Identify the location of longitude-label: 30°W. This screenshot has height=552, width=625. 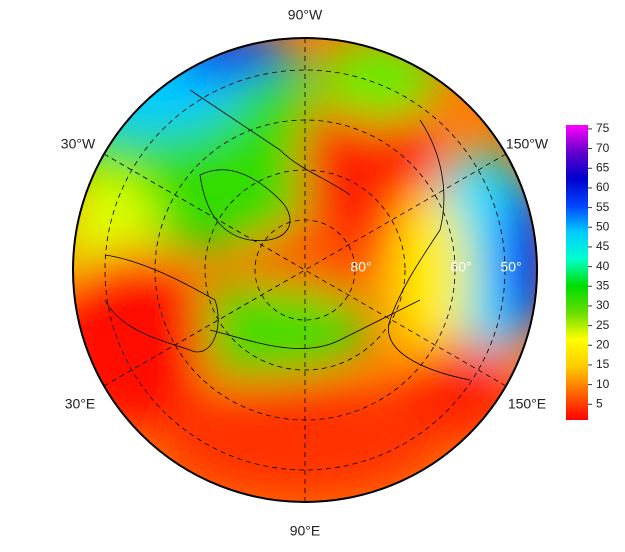
(78, 144).